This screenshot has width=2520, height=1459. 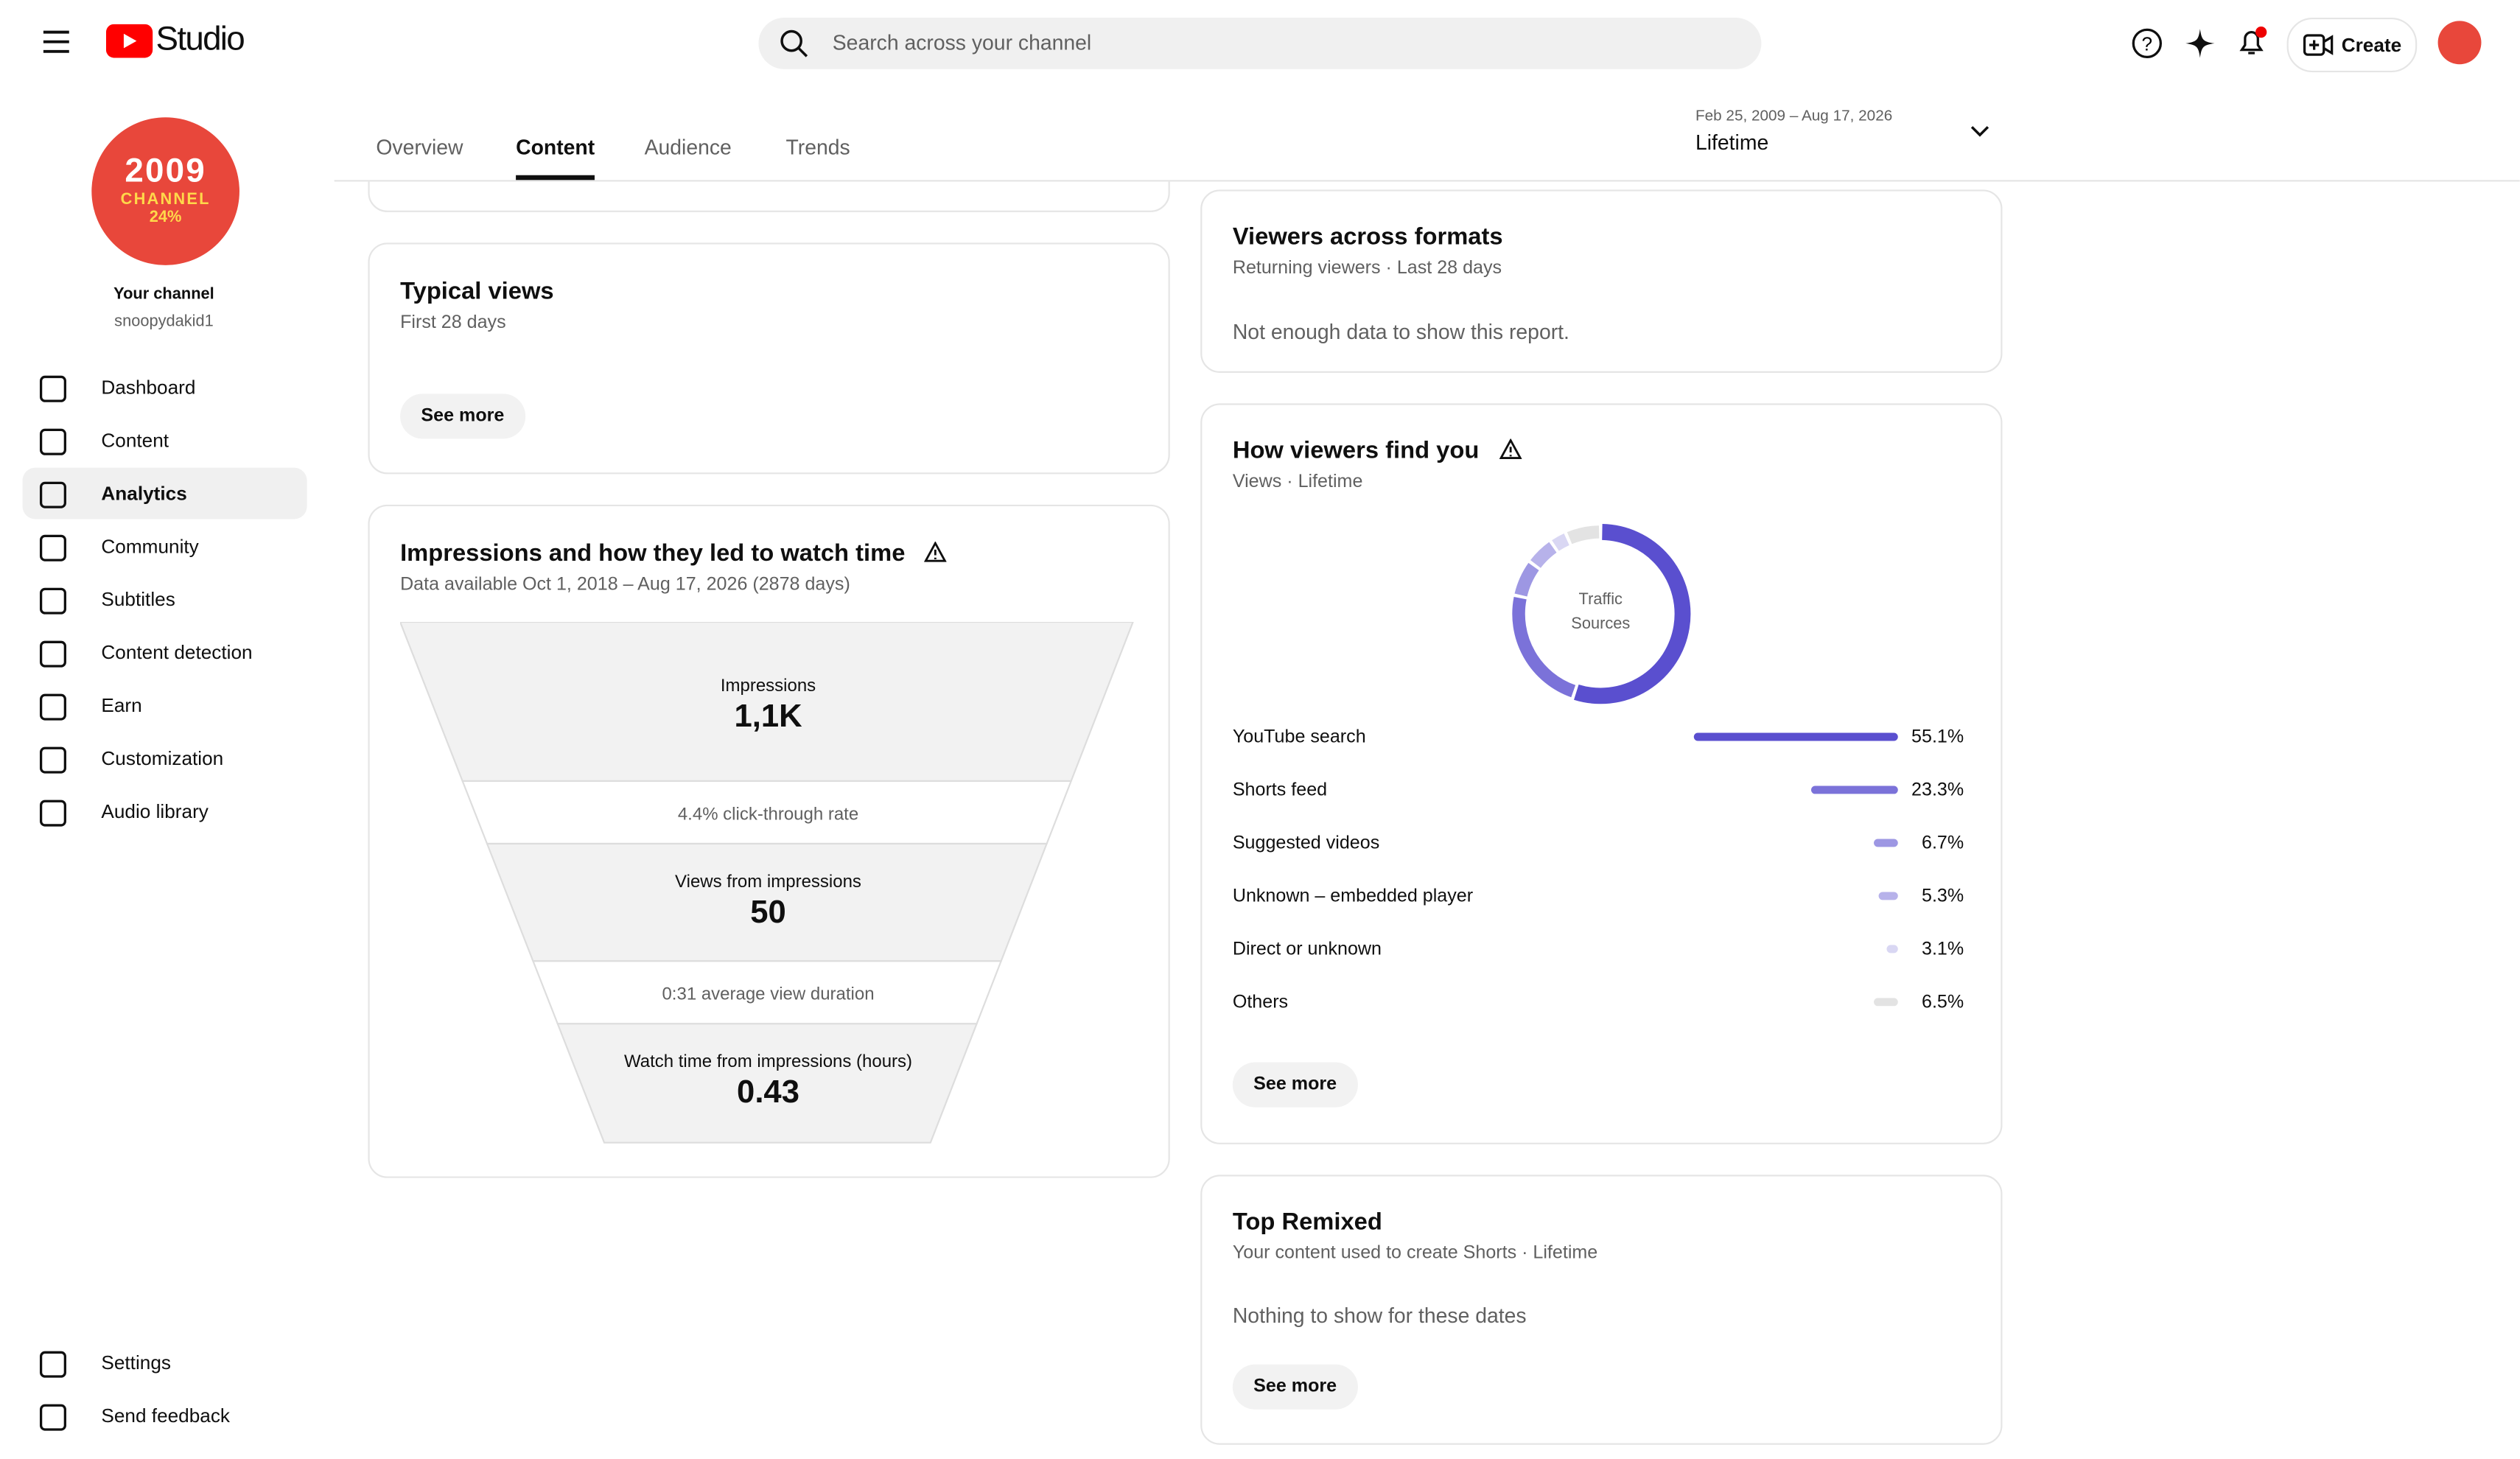 I want to click on source-percent: 5.3%, so click(x=1942, y=896).